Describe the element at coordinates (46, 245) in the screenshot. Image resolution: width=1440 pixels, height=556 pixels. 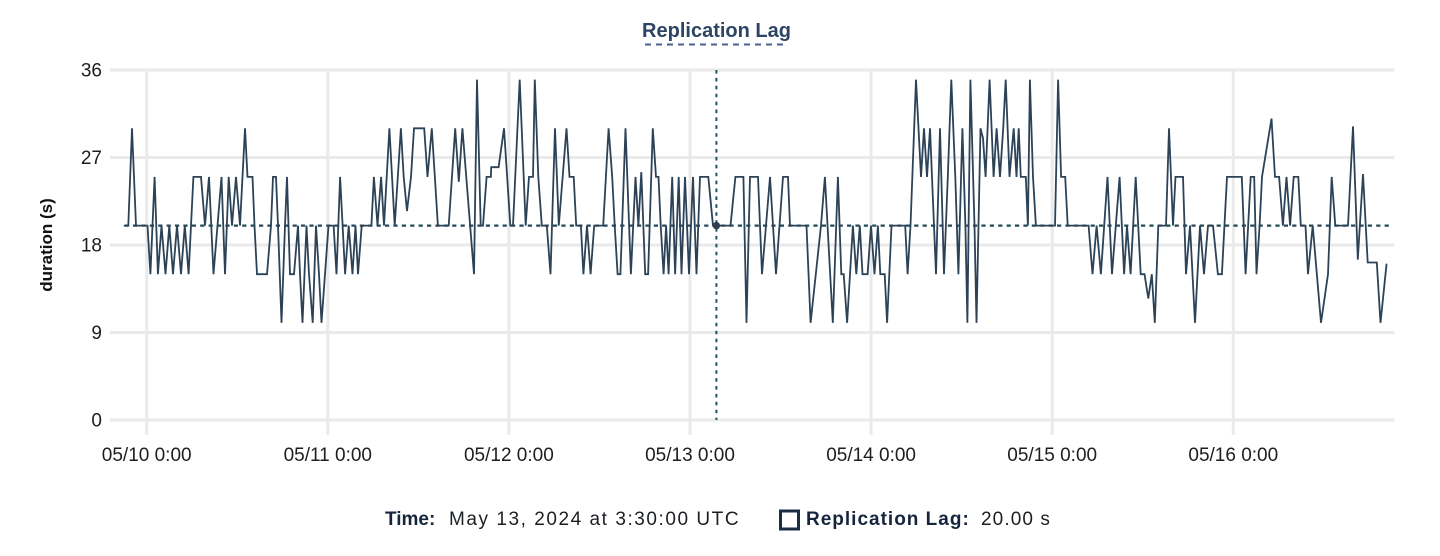
I see `svg-text: duration (s)` at that location.